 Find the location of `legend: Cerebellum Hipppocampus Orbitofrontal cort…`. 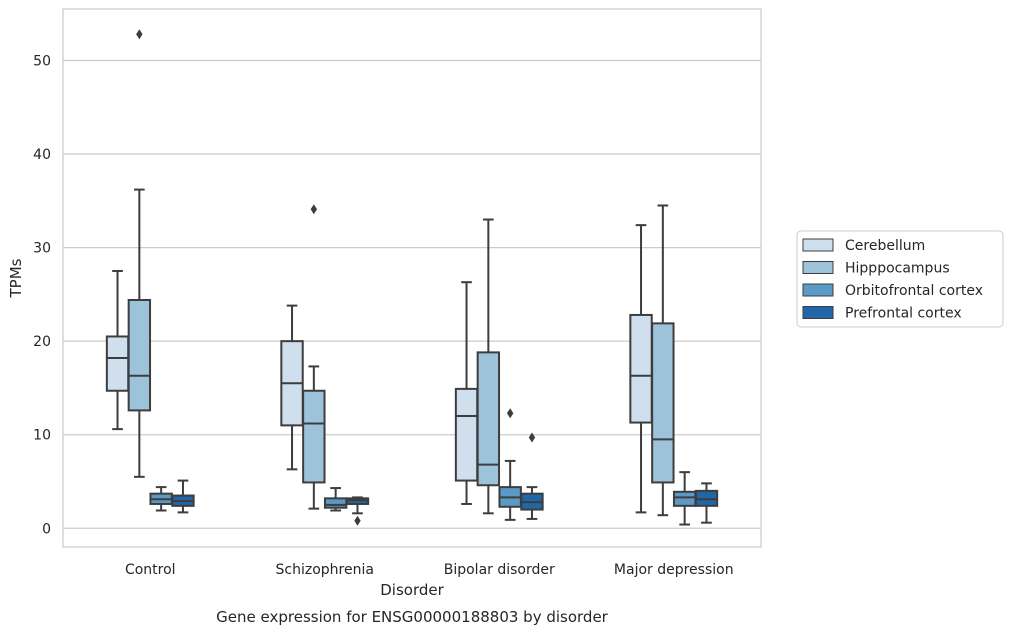

legend: Cerebellum Hipppocampus Orbitofrontal cort… is located at coordinates (900, 279).